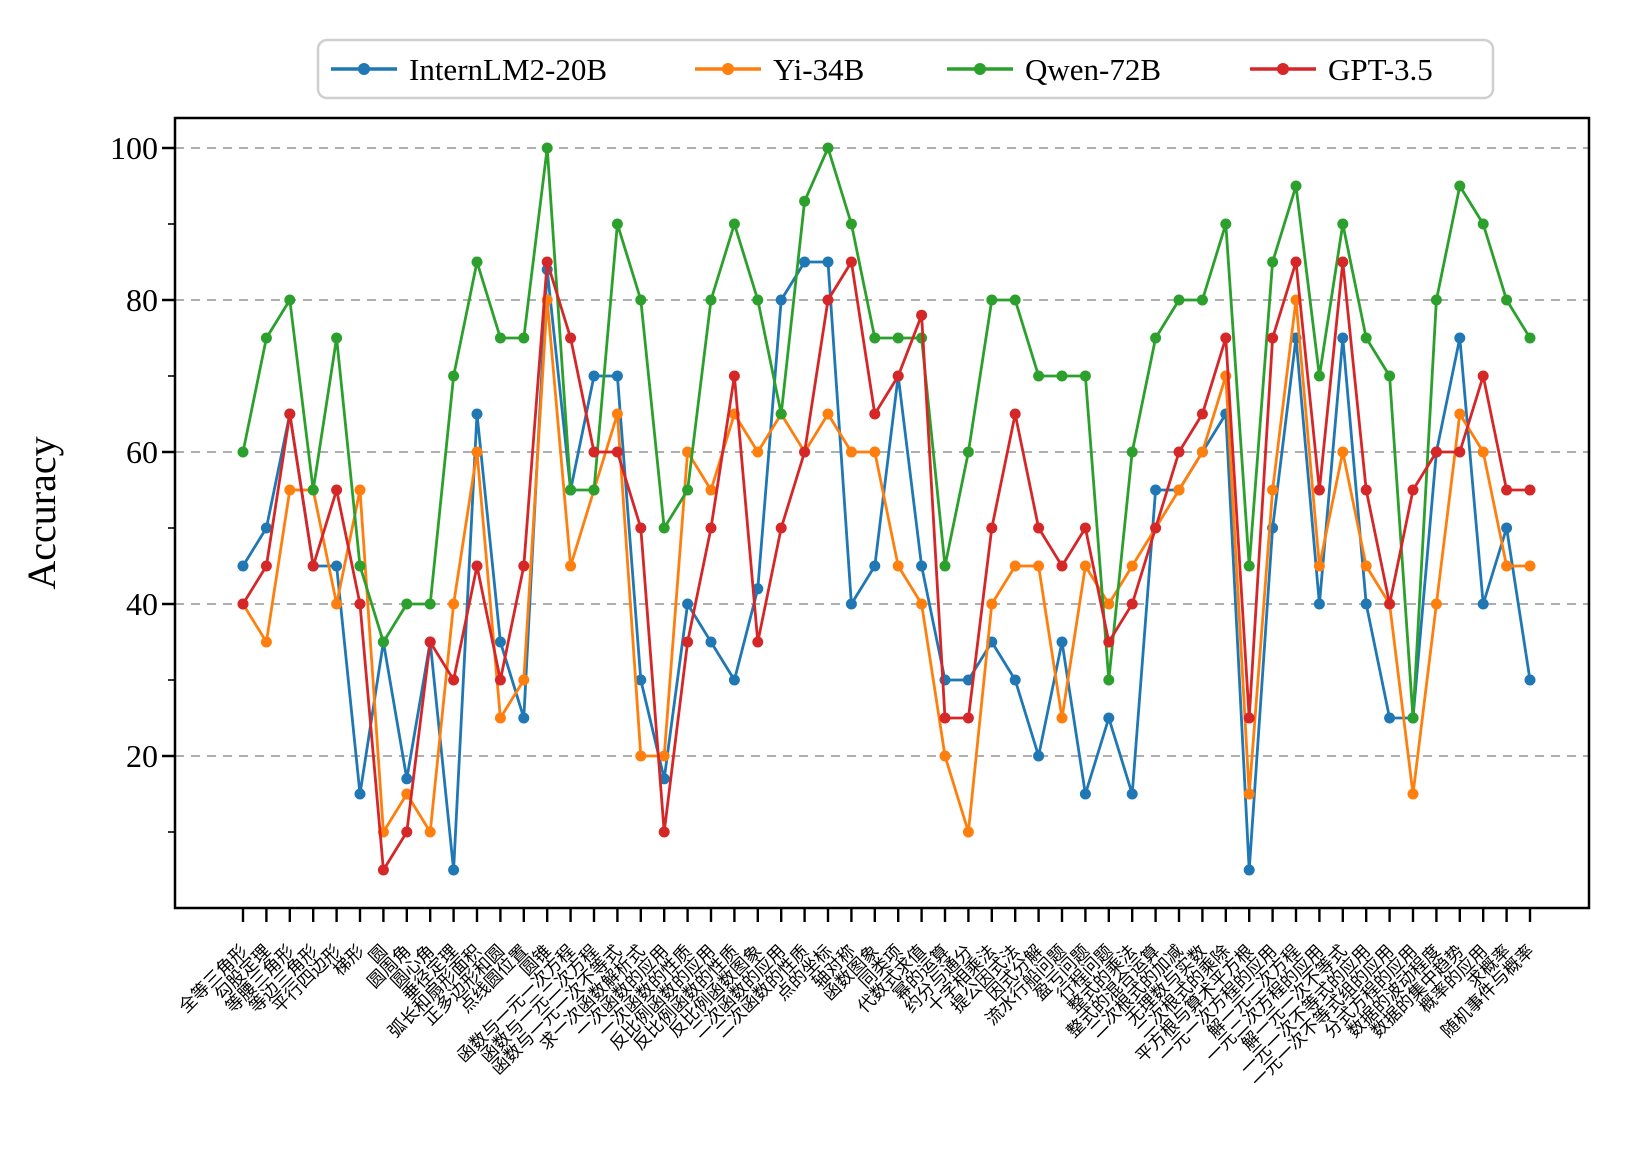  I want to click on y-tick-label: 40, so click(142, 604).